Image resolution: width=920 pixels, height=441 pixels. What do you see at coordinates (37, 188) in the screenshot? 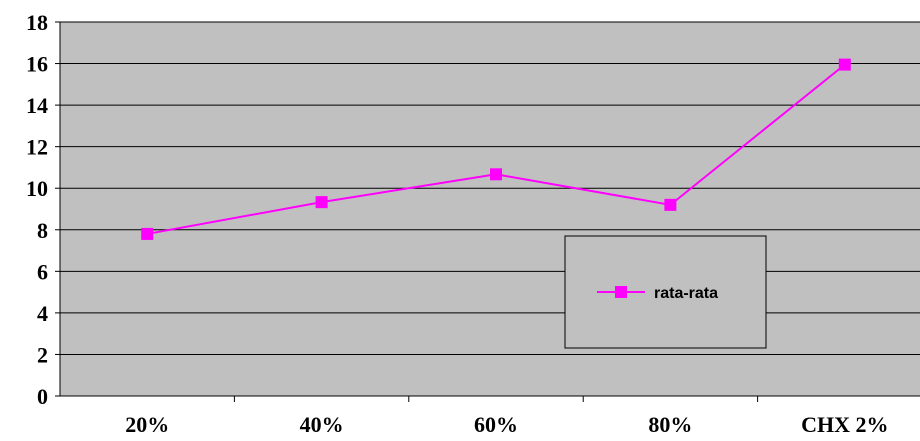
I see `y-tick-label: 10` at bounding box center [37, 188].